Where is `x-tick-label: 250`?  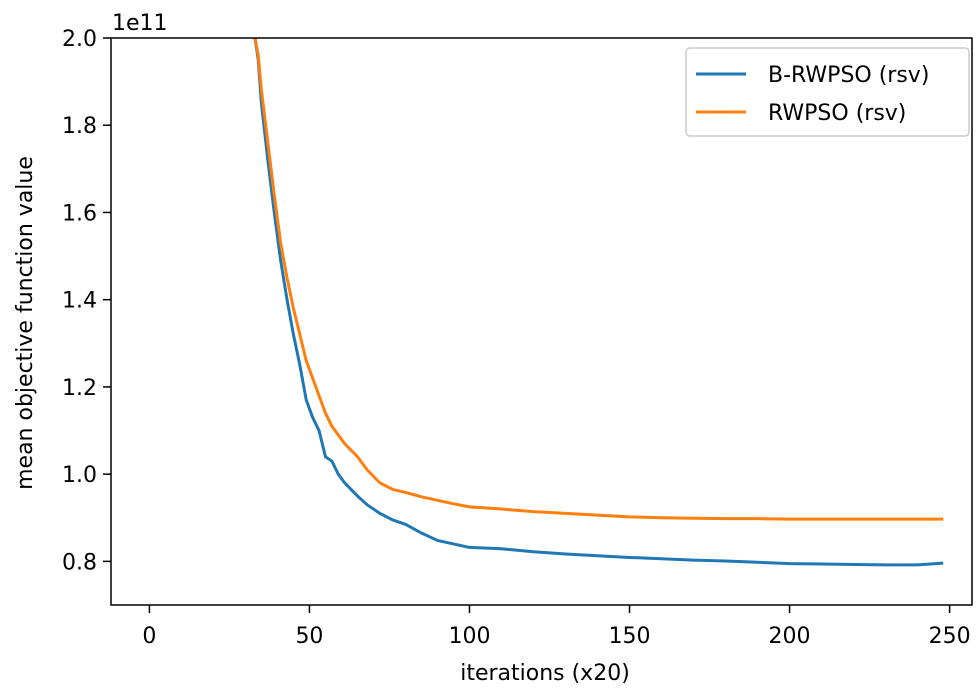 x-tick-label: 250 is located at coordinates (950, 636).